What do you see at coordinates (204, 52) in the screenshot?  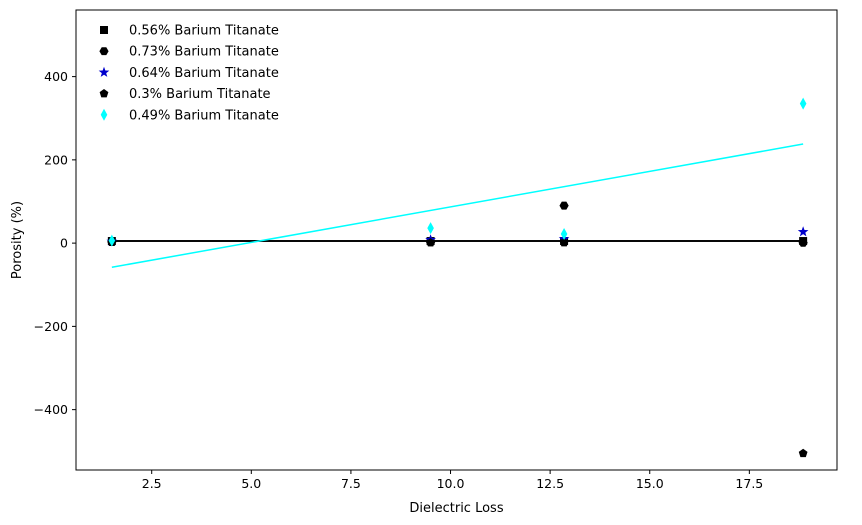 I see `legend-label-series-1: 0.73% Barium Titanate` at bounding box center [204, 52].